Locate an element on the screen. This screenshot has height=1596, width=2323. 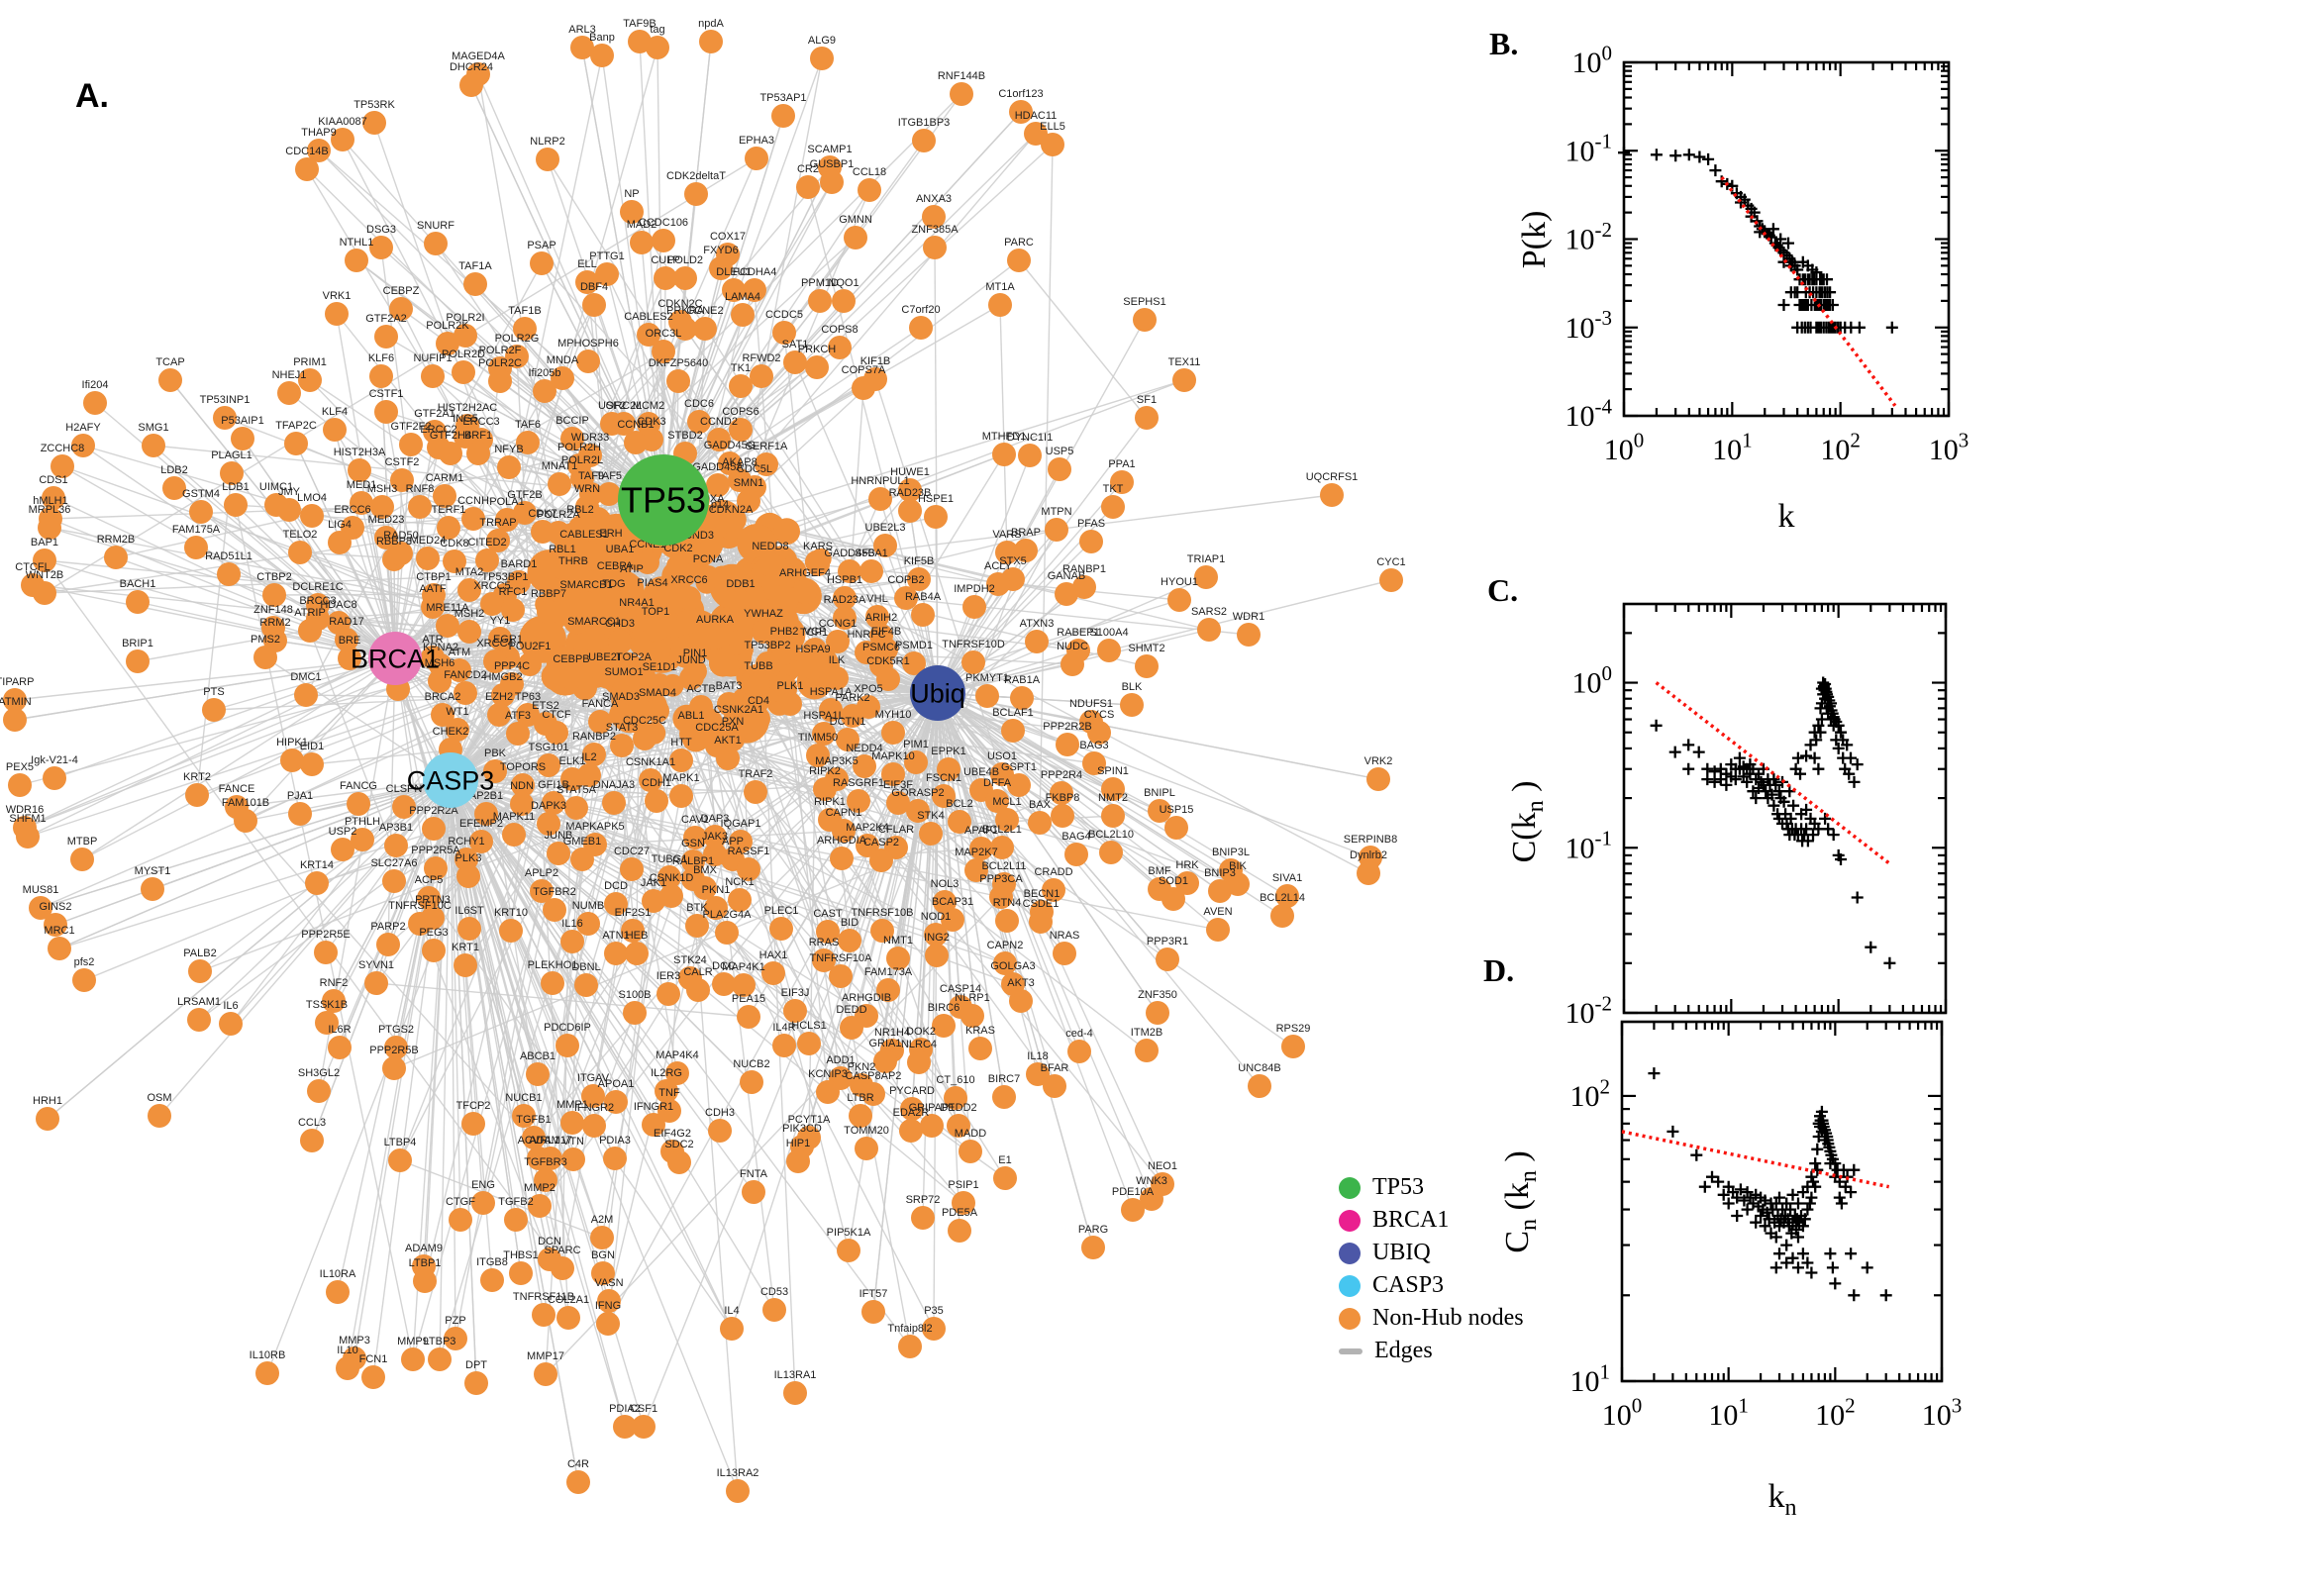
node-NOL3 is located at coordinates (945, 902).